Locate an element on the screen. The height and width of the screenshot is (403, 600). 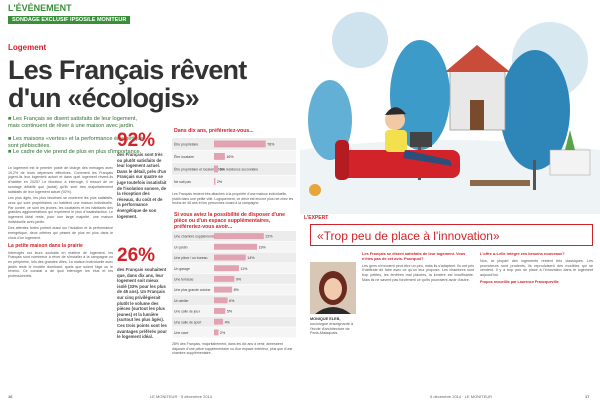
value-label: 5% is located at coordinates (230, 312).